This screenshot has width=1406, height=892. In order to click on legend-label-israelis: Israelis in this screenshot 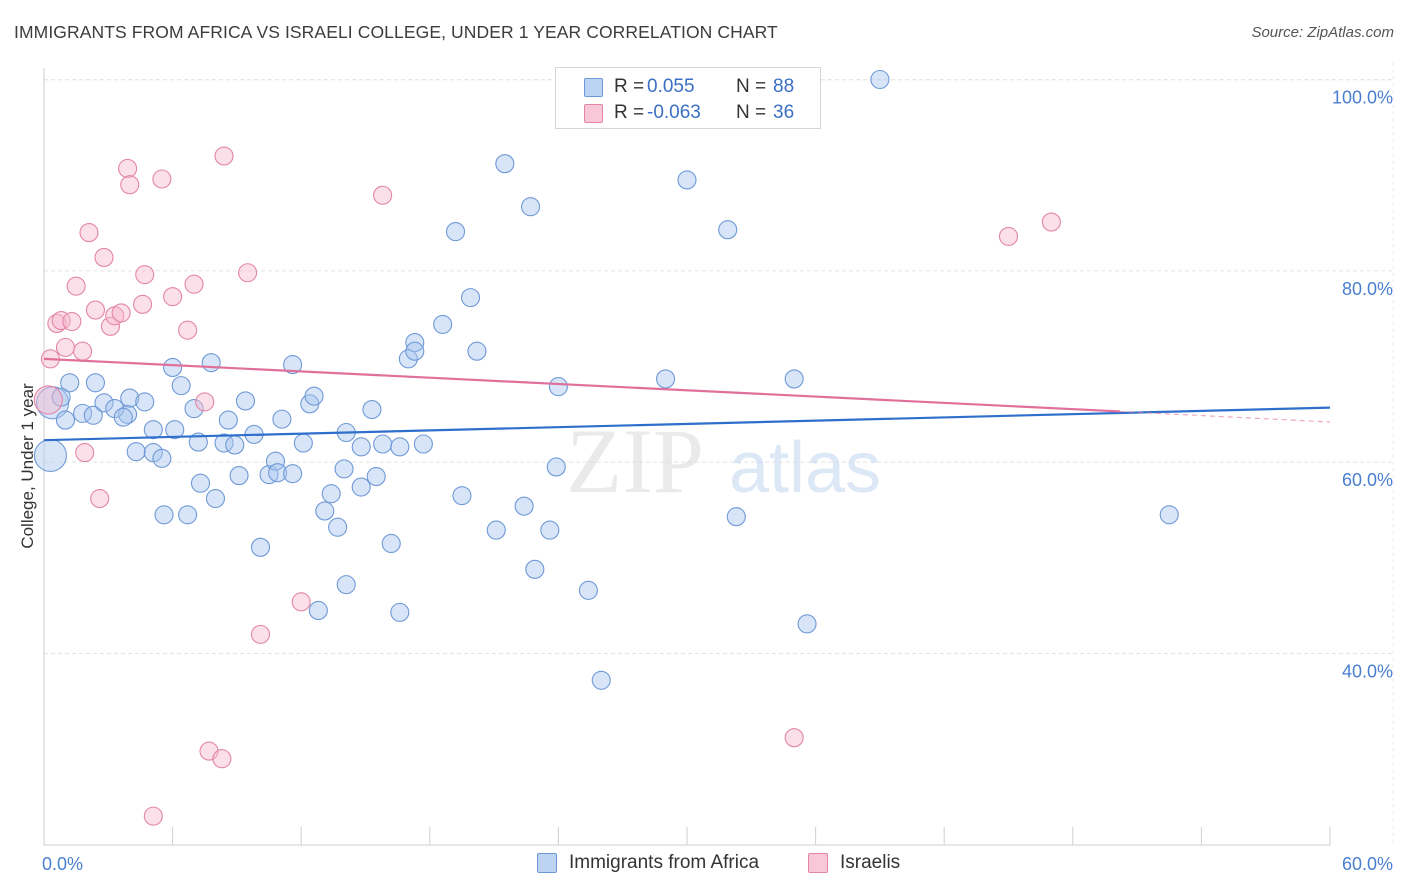, I will do `click(870, 862)`.